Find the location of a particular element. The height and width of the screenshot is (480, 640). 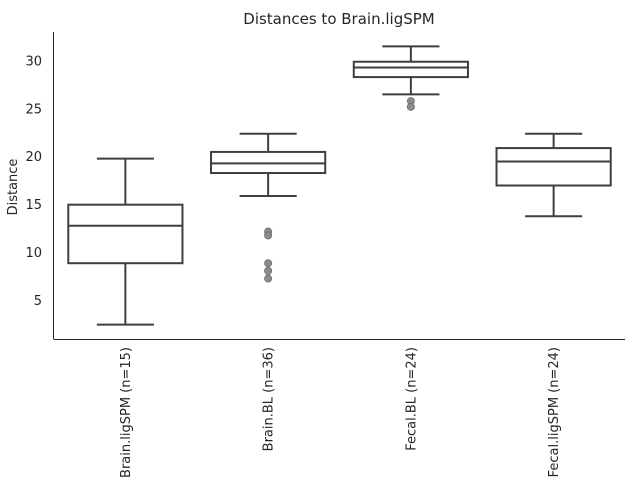

y-tick-label: 10 is located at coordinates (33, 253).